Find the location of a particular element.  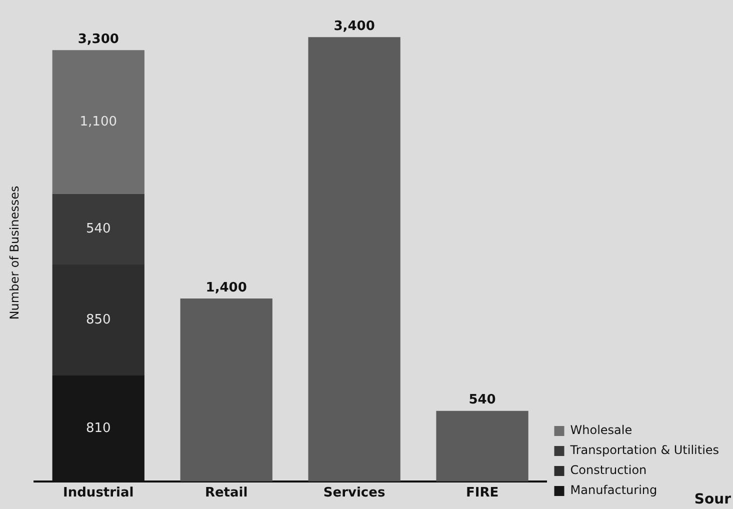

data-label: 850 is located at coordinates (98, 320).